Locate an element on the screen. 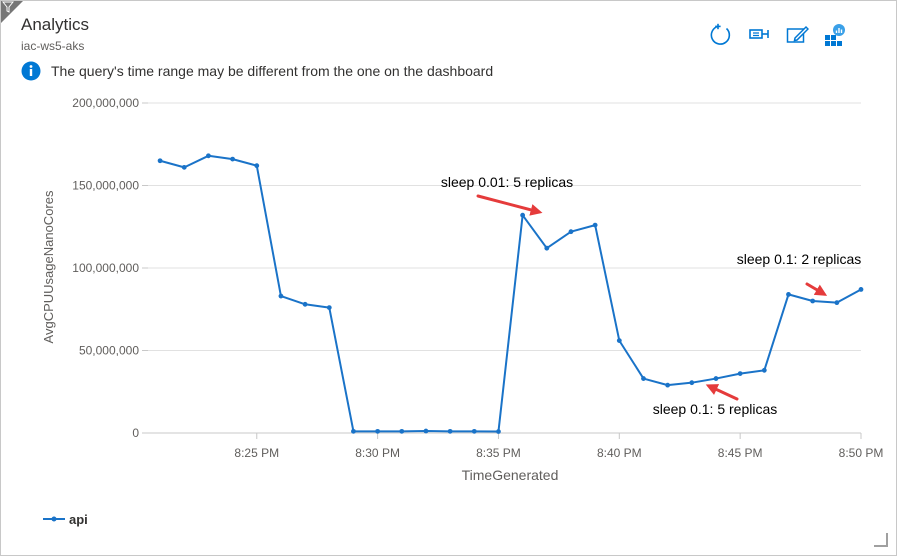  tile-toolbar is located at coordinates (785, 35).